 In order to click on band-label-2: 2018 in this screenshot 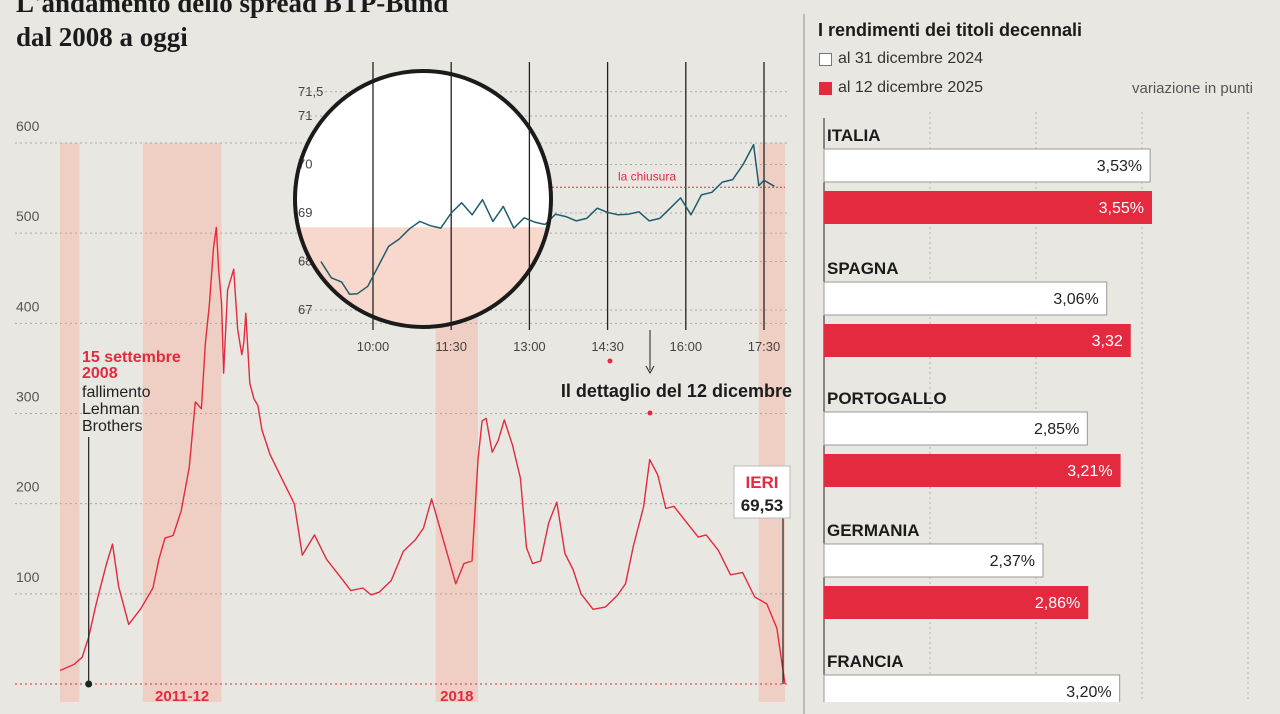, I will do `click(456, 695)`.